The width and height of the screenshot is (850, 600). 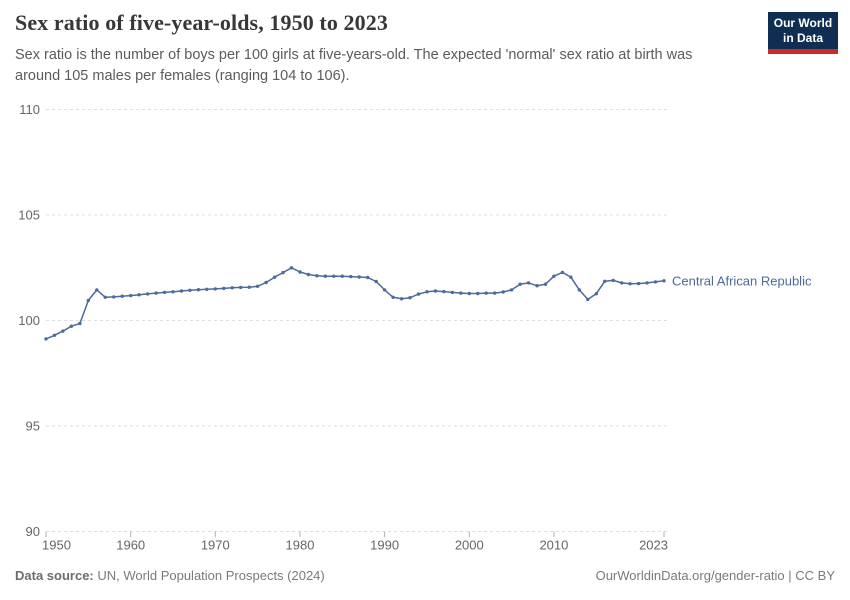 I want to click on data-point-1976, so click(x=266, y=282).